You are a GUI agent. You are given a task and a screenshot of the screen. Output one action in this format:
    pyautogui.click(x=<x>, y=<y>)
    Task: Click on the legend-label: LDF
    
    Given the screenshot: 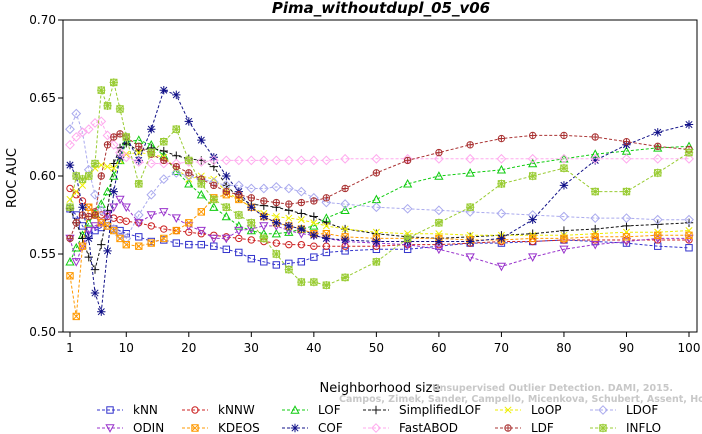 What is the action you would take?
    pyautogui.click(x=542, y=427)
    